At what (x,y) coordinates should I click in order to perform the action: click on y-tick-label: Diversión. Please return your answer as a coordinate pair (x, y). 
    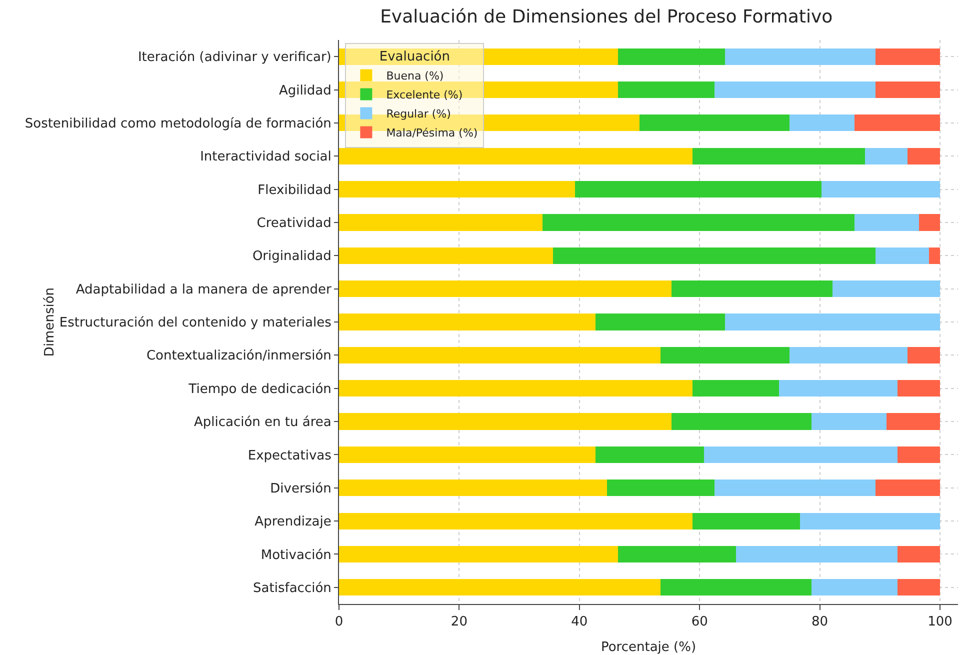
    Looking at the image, I should click on (301, 488).